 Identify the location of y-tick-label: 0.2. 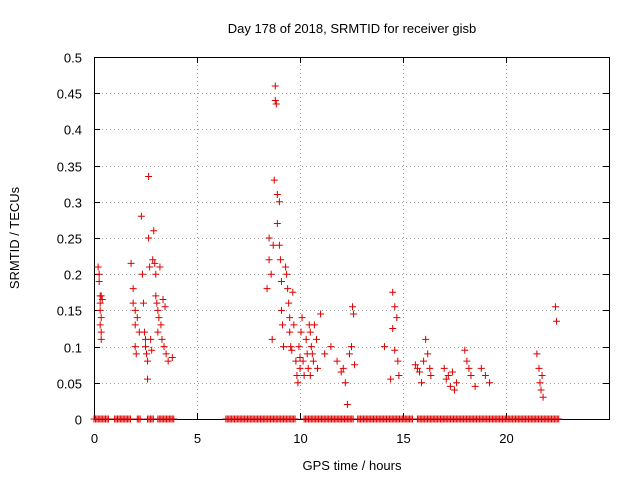
(73, 275).